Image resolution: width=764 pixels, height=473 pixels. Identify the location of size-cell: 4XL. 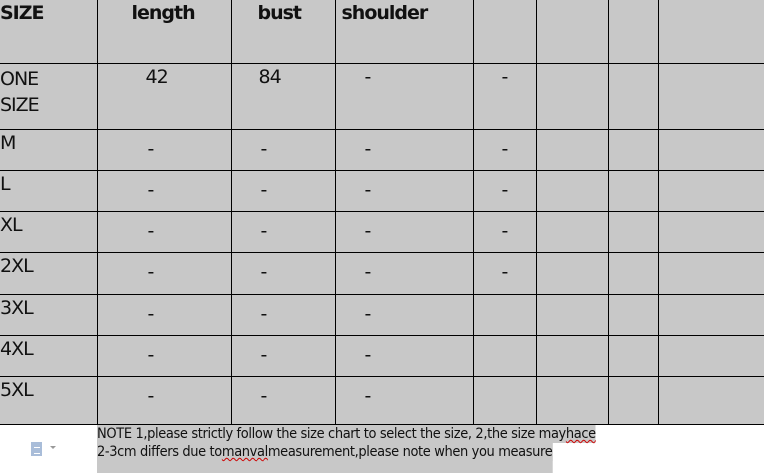
(49, 355).